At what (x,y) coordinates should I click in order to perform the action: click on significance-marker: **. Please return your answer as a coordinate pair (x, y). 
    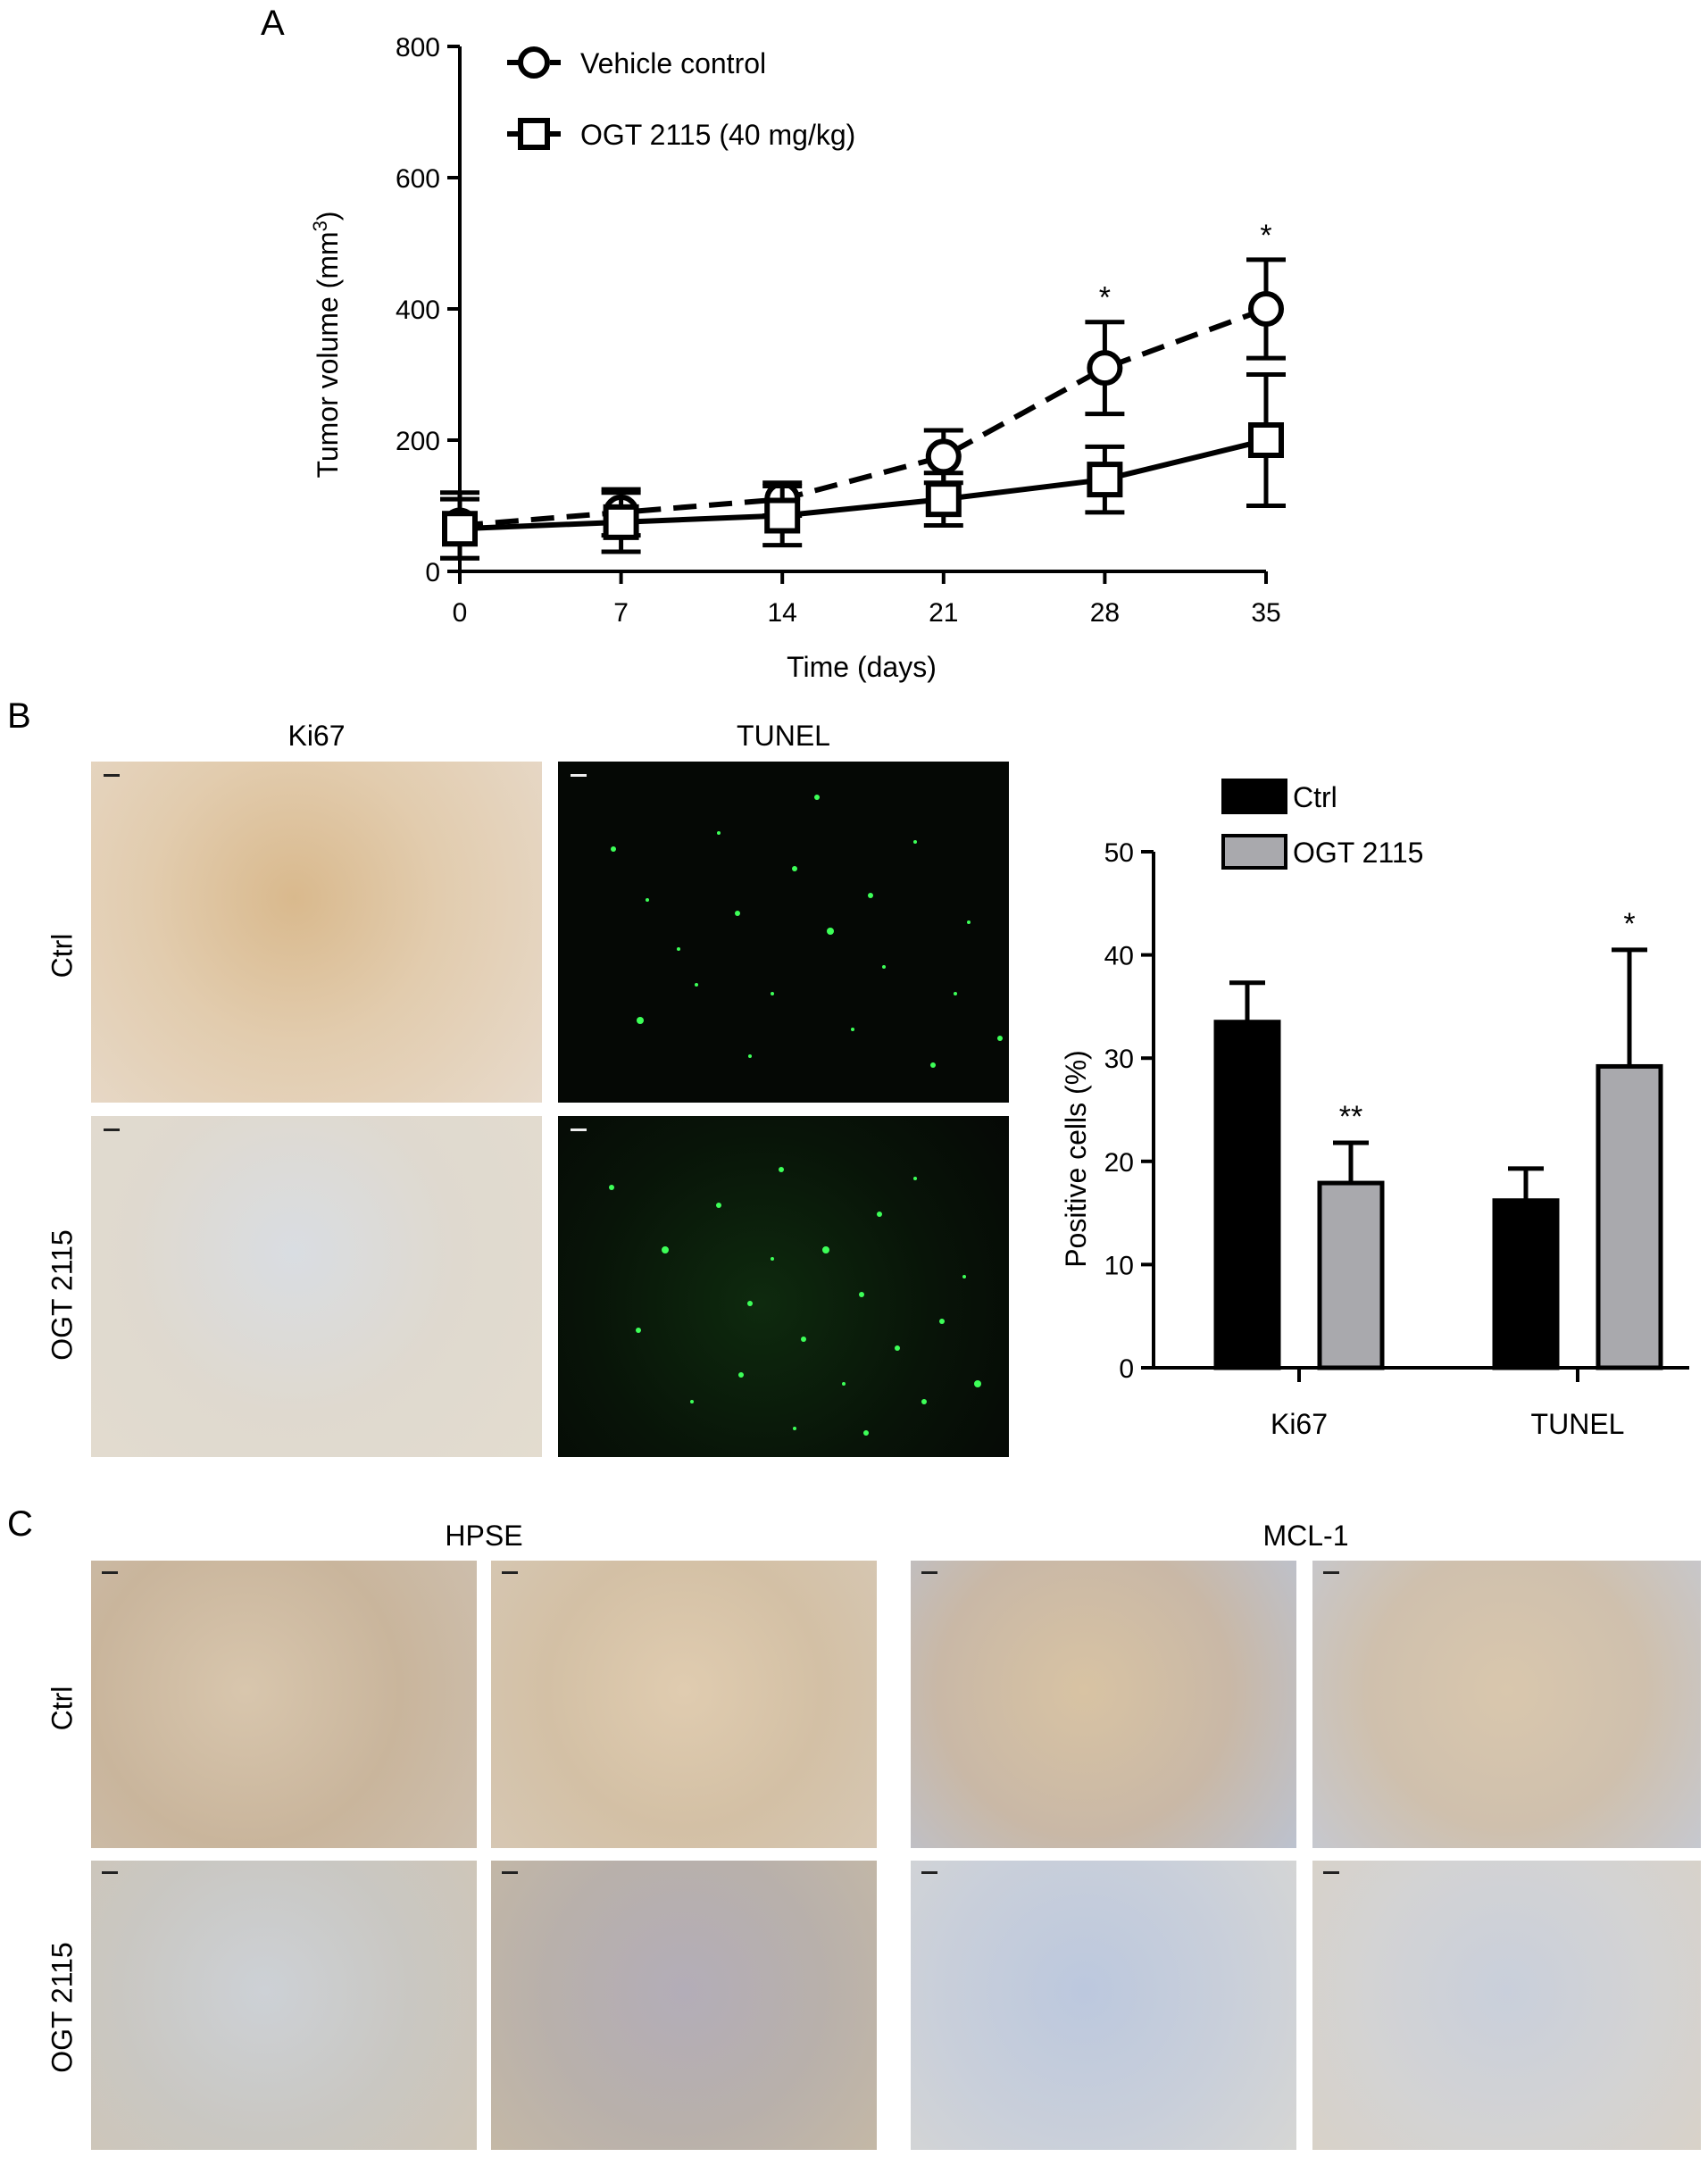
    Looking at the image, I should click on (1350, 1117).